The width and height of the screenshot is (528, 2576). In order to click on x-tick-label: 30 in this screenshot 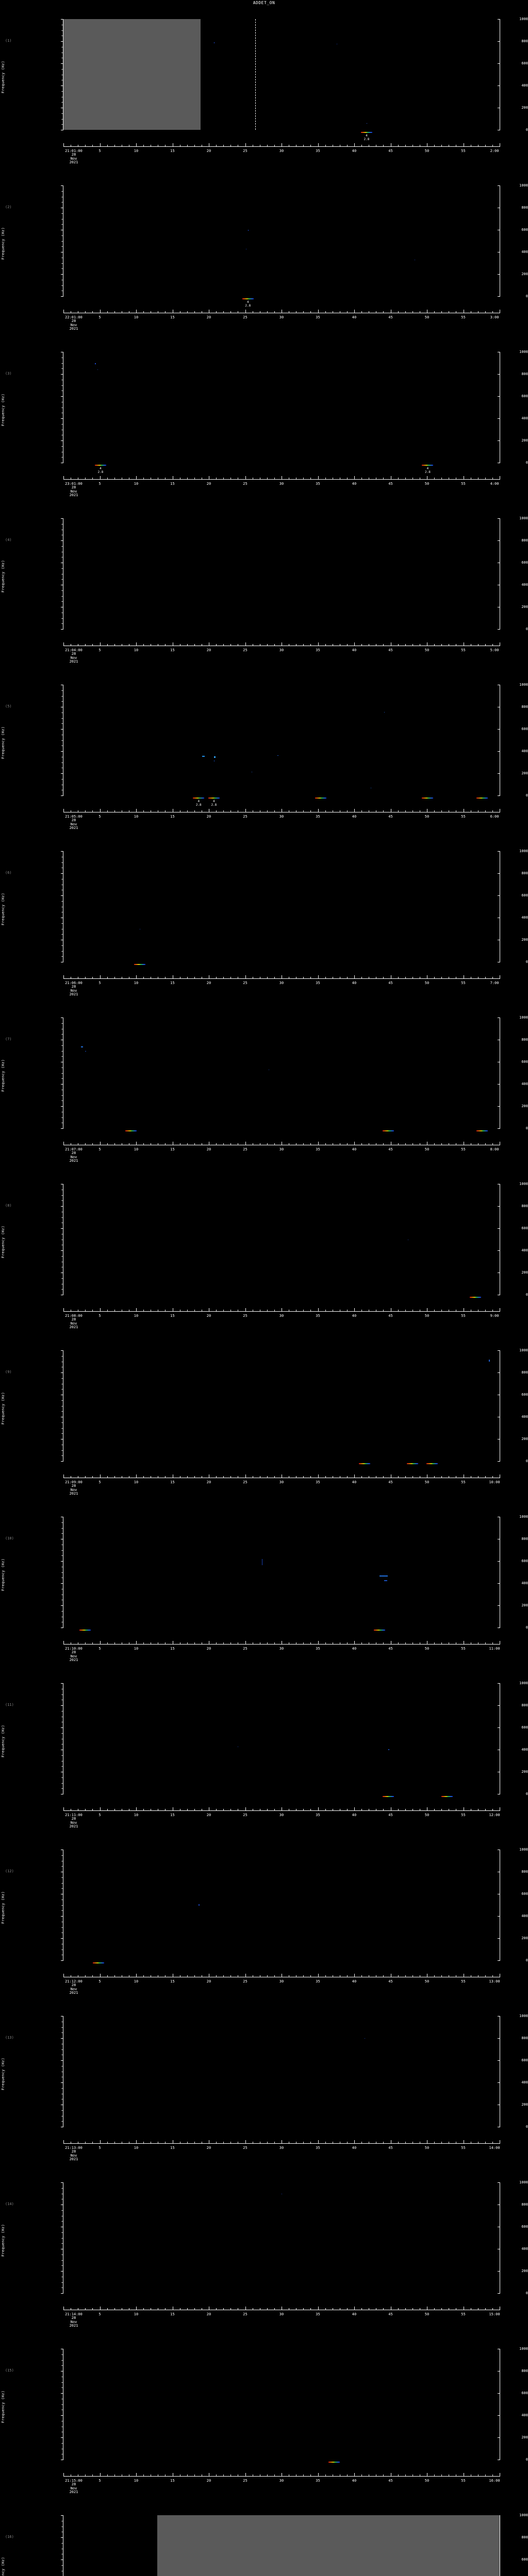, I will do `click(281, 1982)`.